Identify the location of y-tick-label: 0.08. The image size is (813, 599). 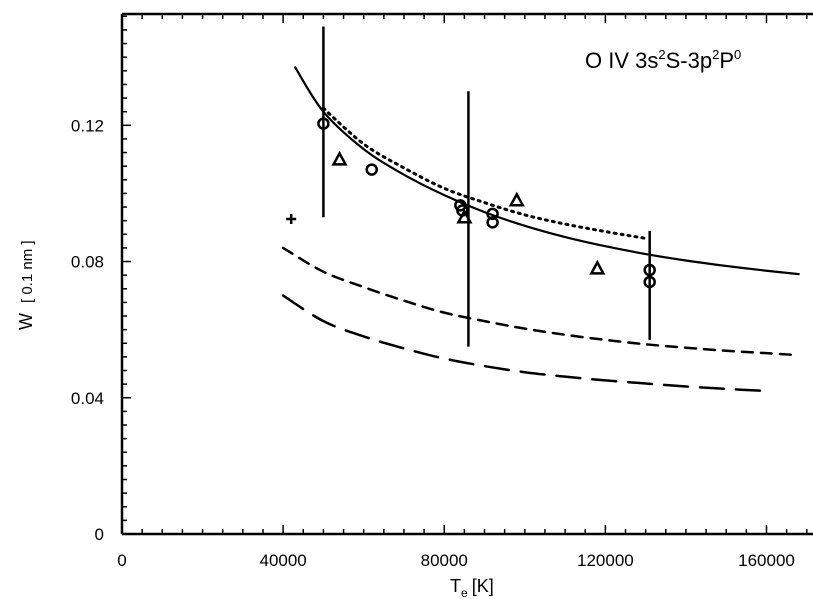
(87, 262).